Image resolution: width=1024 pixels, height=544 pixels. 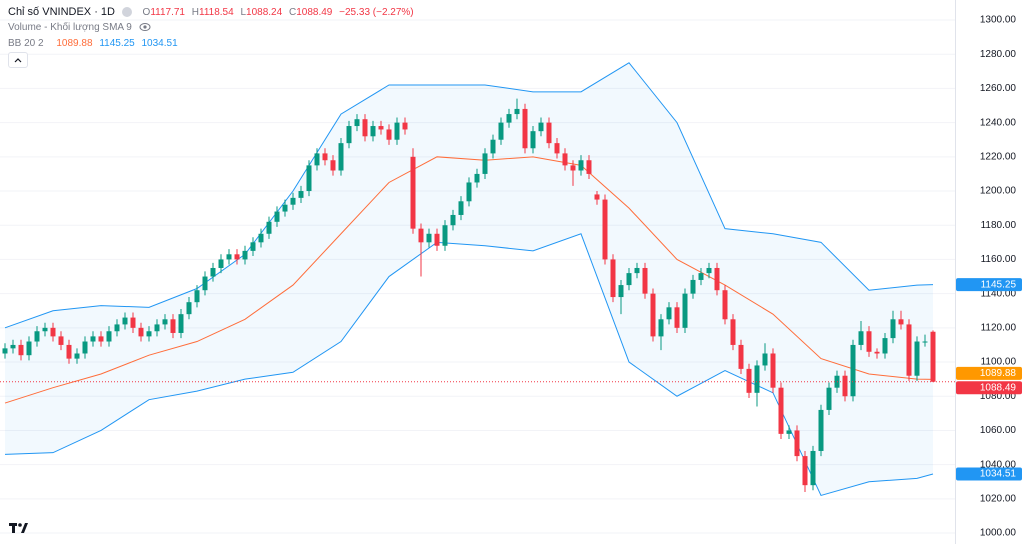 I want to click on ohlc-value: 1088.49, so click(x=314, y=12).